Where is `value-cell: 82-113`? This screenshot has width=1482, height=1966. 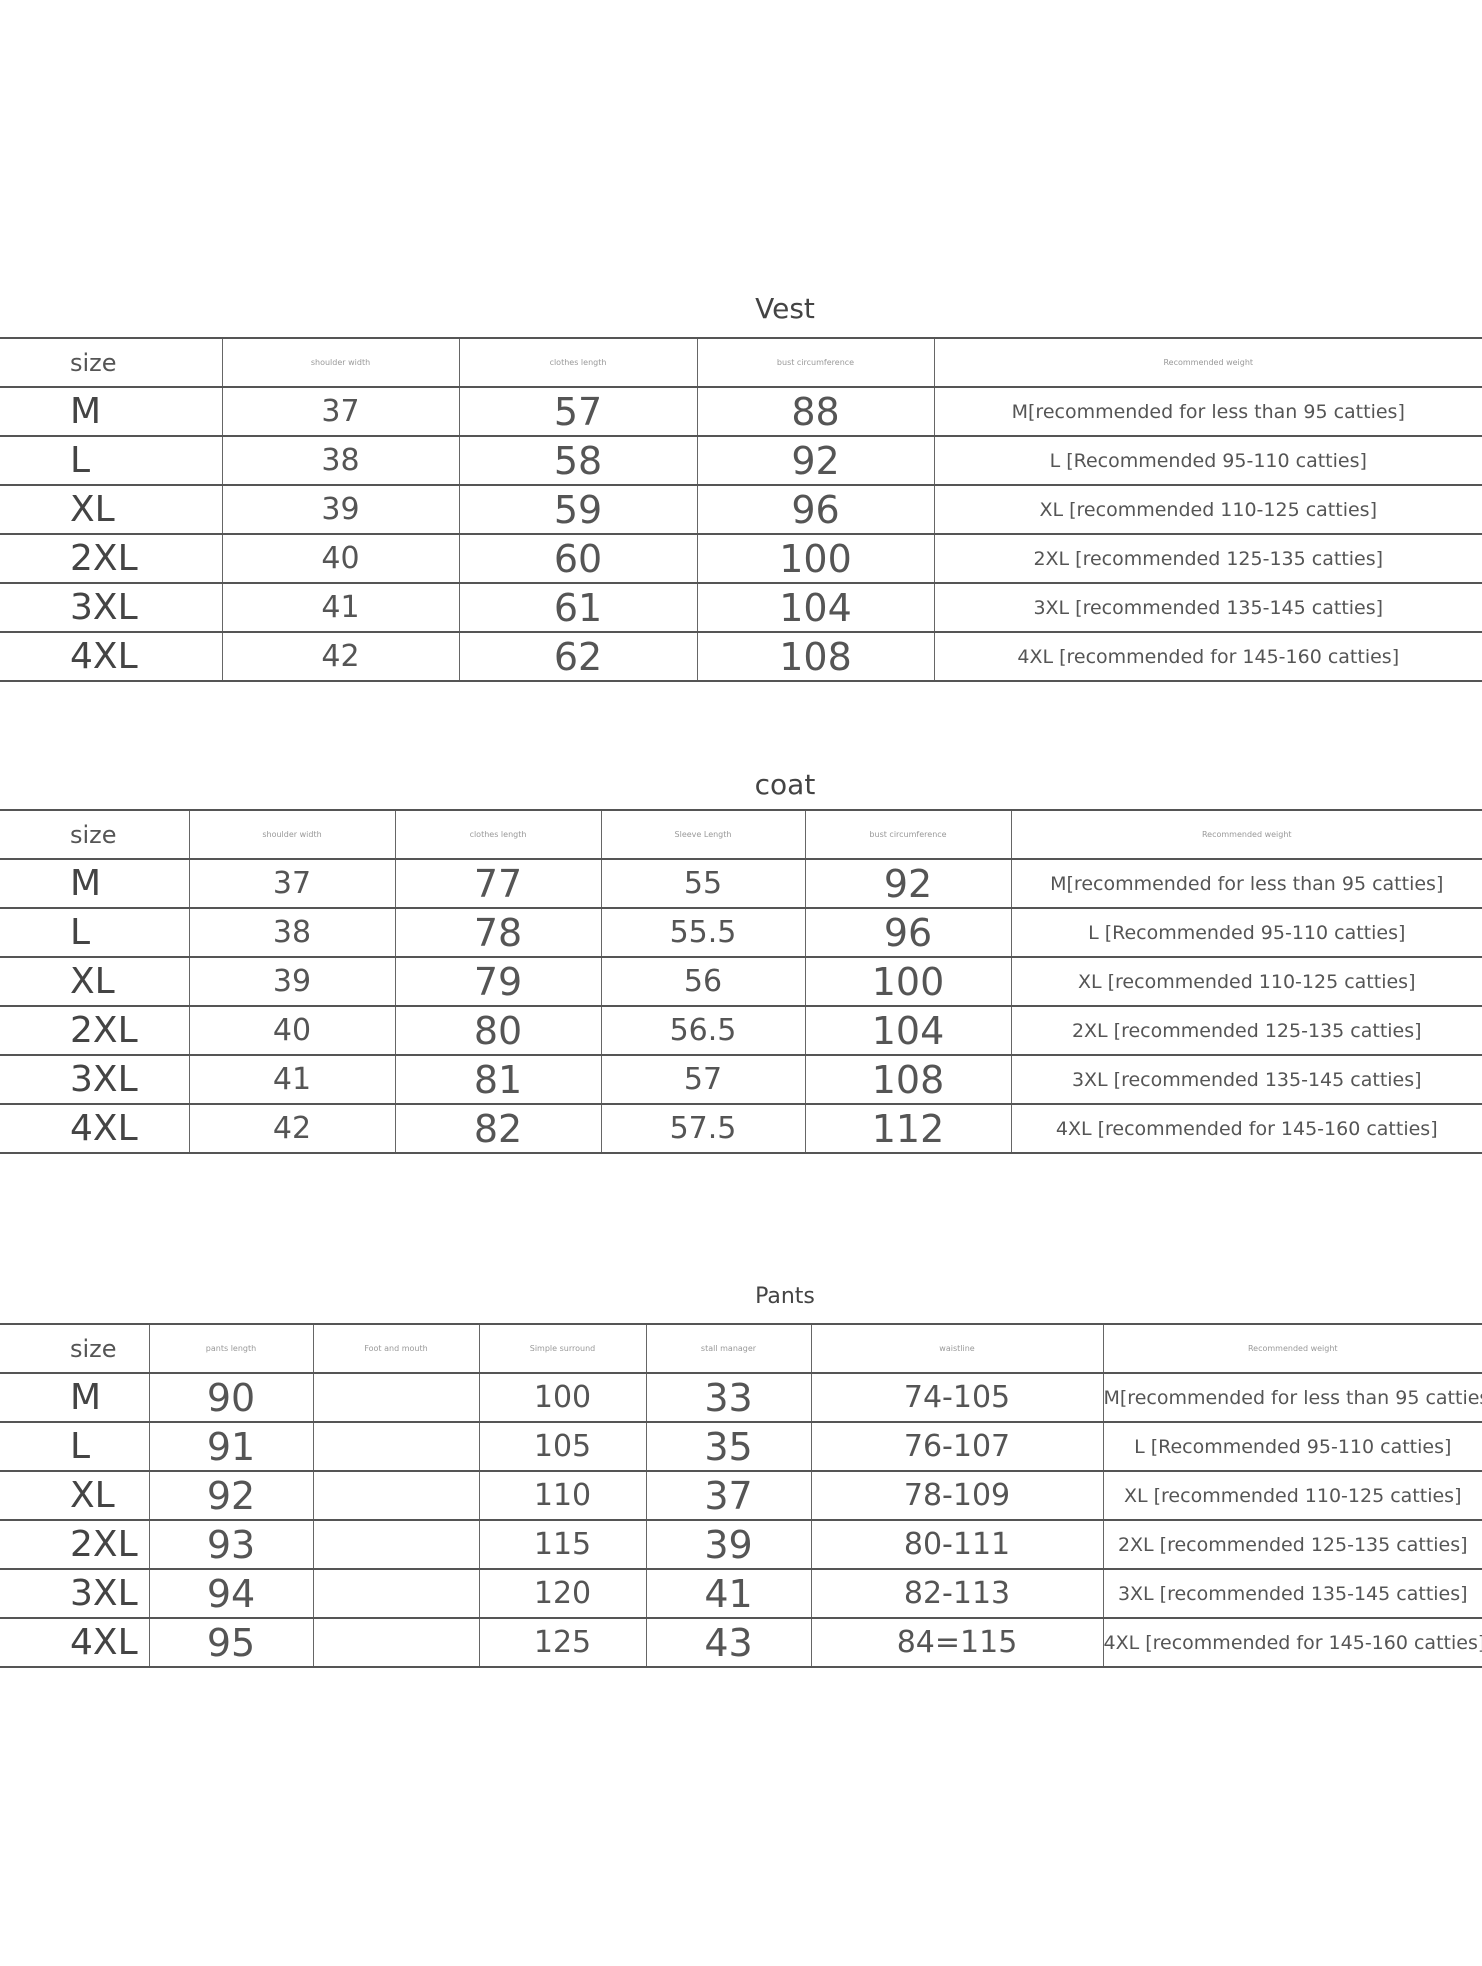
value-cell: 82-113 is located at coordinates (956, 1593).